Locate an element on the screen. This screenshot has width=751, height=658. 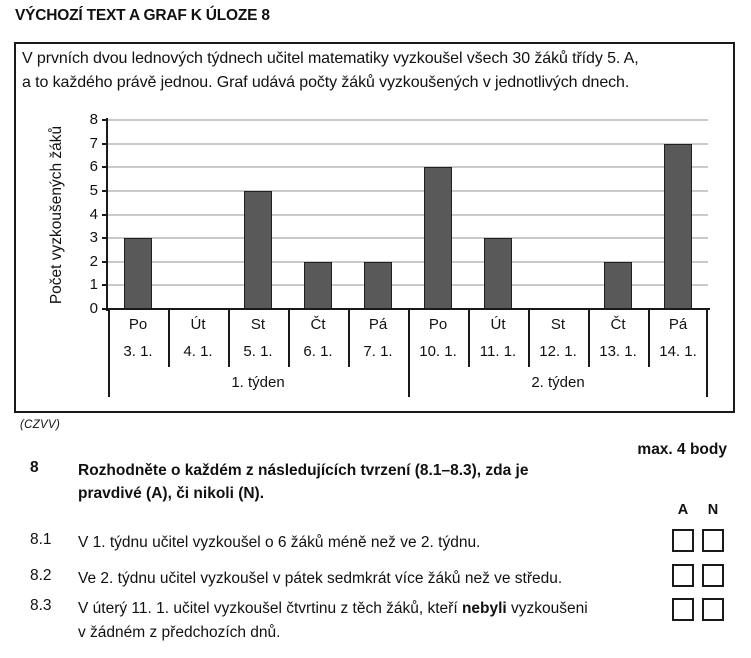
y-axis-title: Počet vyzkoušených žáků is located at coordinates (56, 215).